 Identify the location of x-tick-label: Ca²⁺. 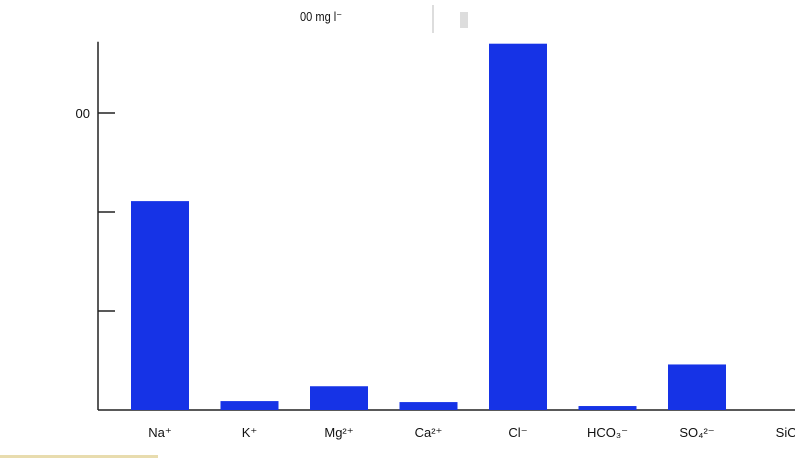
(429, 432).